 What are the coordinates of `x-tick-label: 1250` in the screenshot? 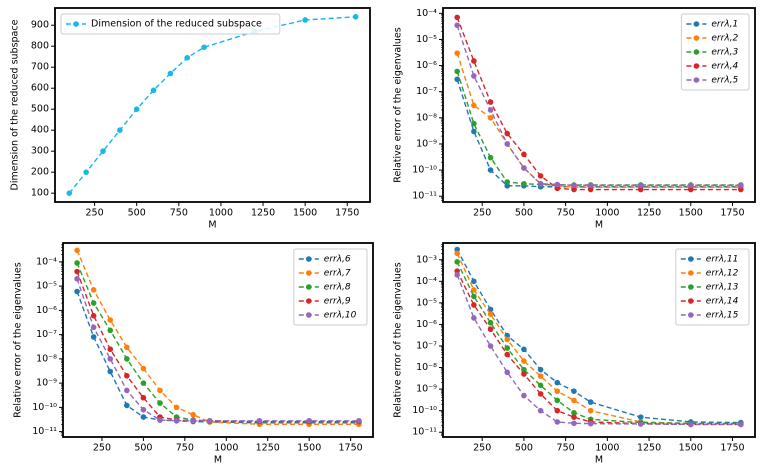 It's located at (649, 213).